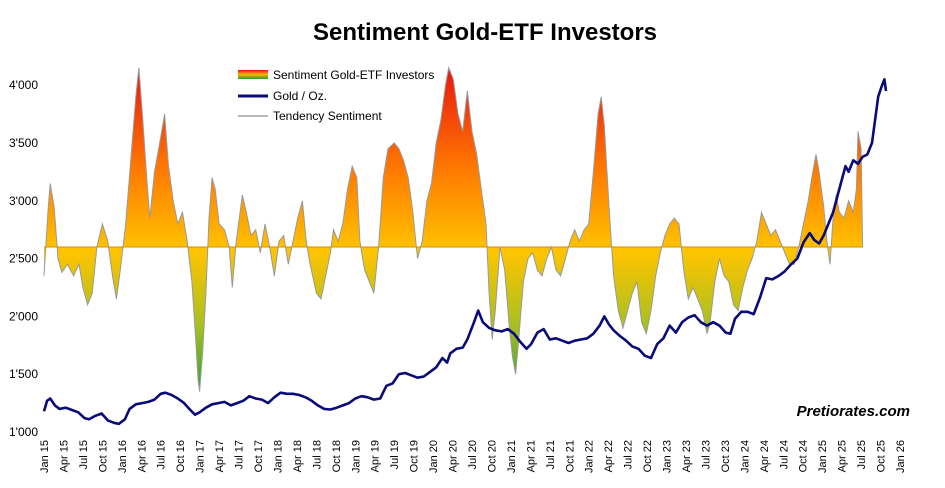  I want to click on x-tick-label: Jan 26, so click(901, 456).